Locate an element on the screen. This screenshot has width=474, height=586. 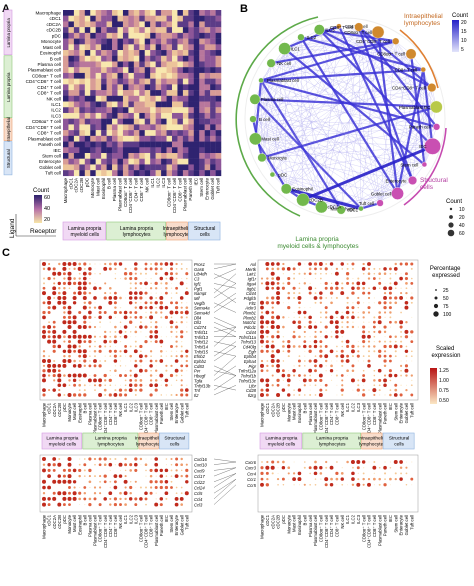
network-node-label: Enterocyte is located at coordinates (397, 180).